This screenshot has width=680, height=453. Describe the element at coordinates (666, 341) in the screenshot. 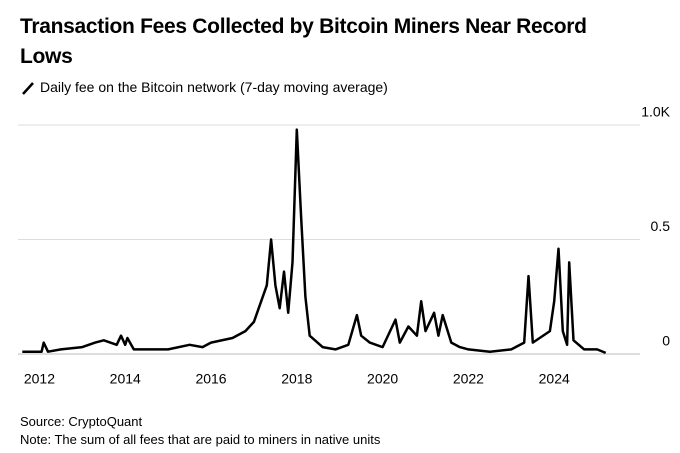

I see `y-tick-label: 0` at that location.